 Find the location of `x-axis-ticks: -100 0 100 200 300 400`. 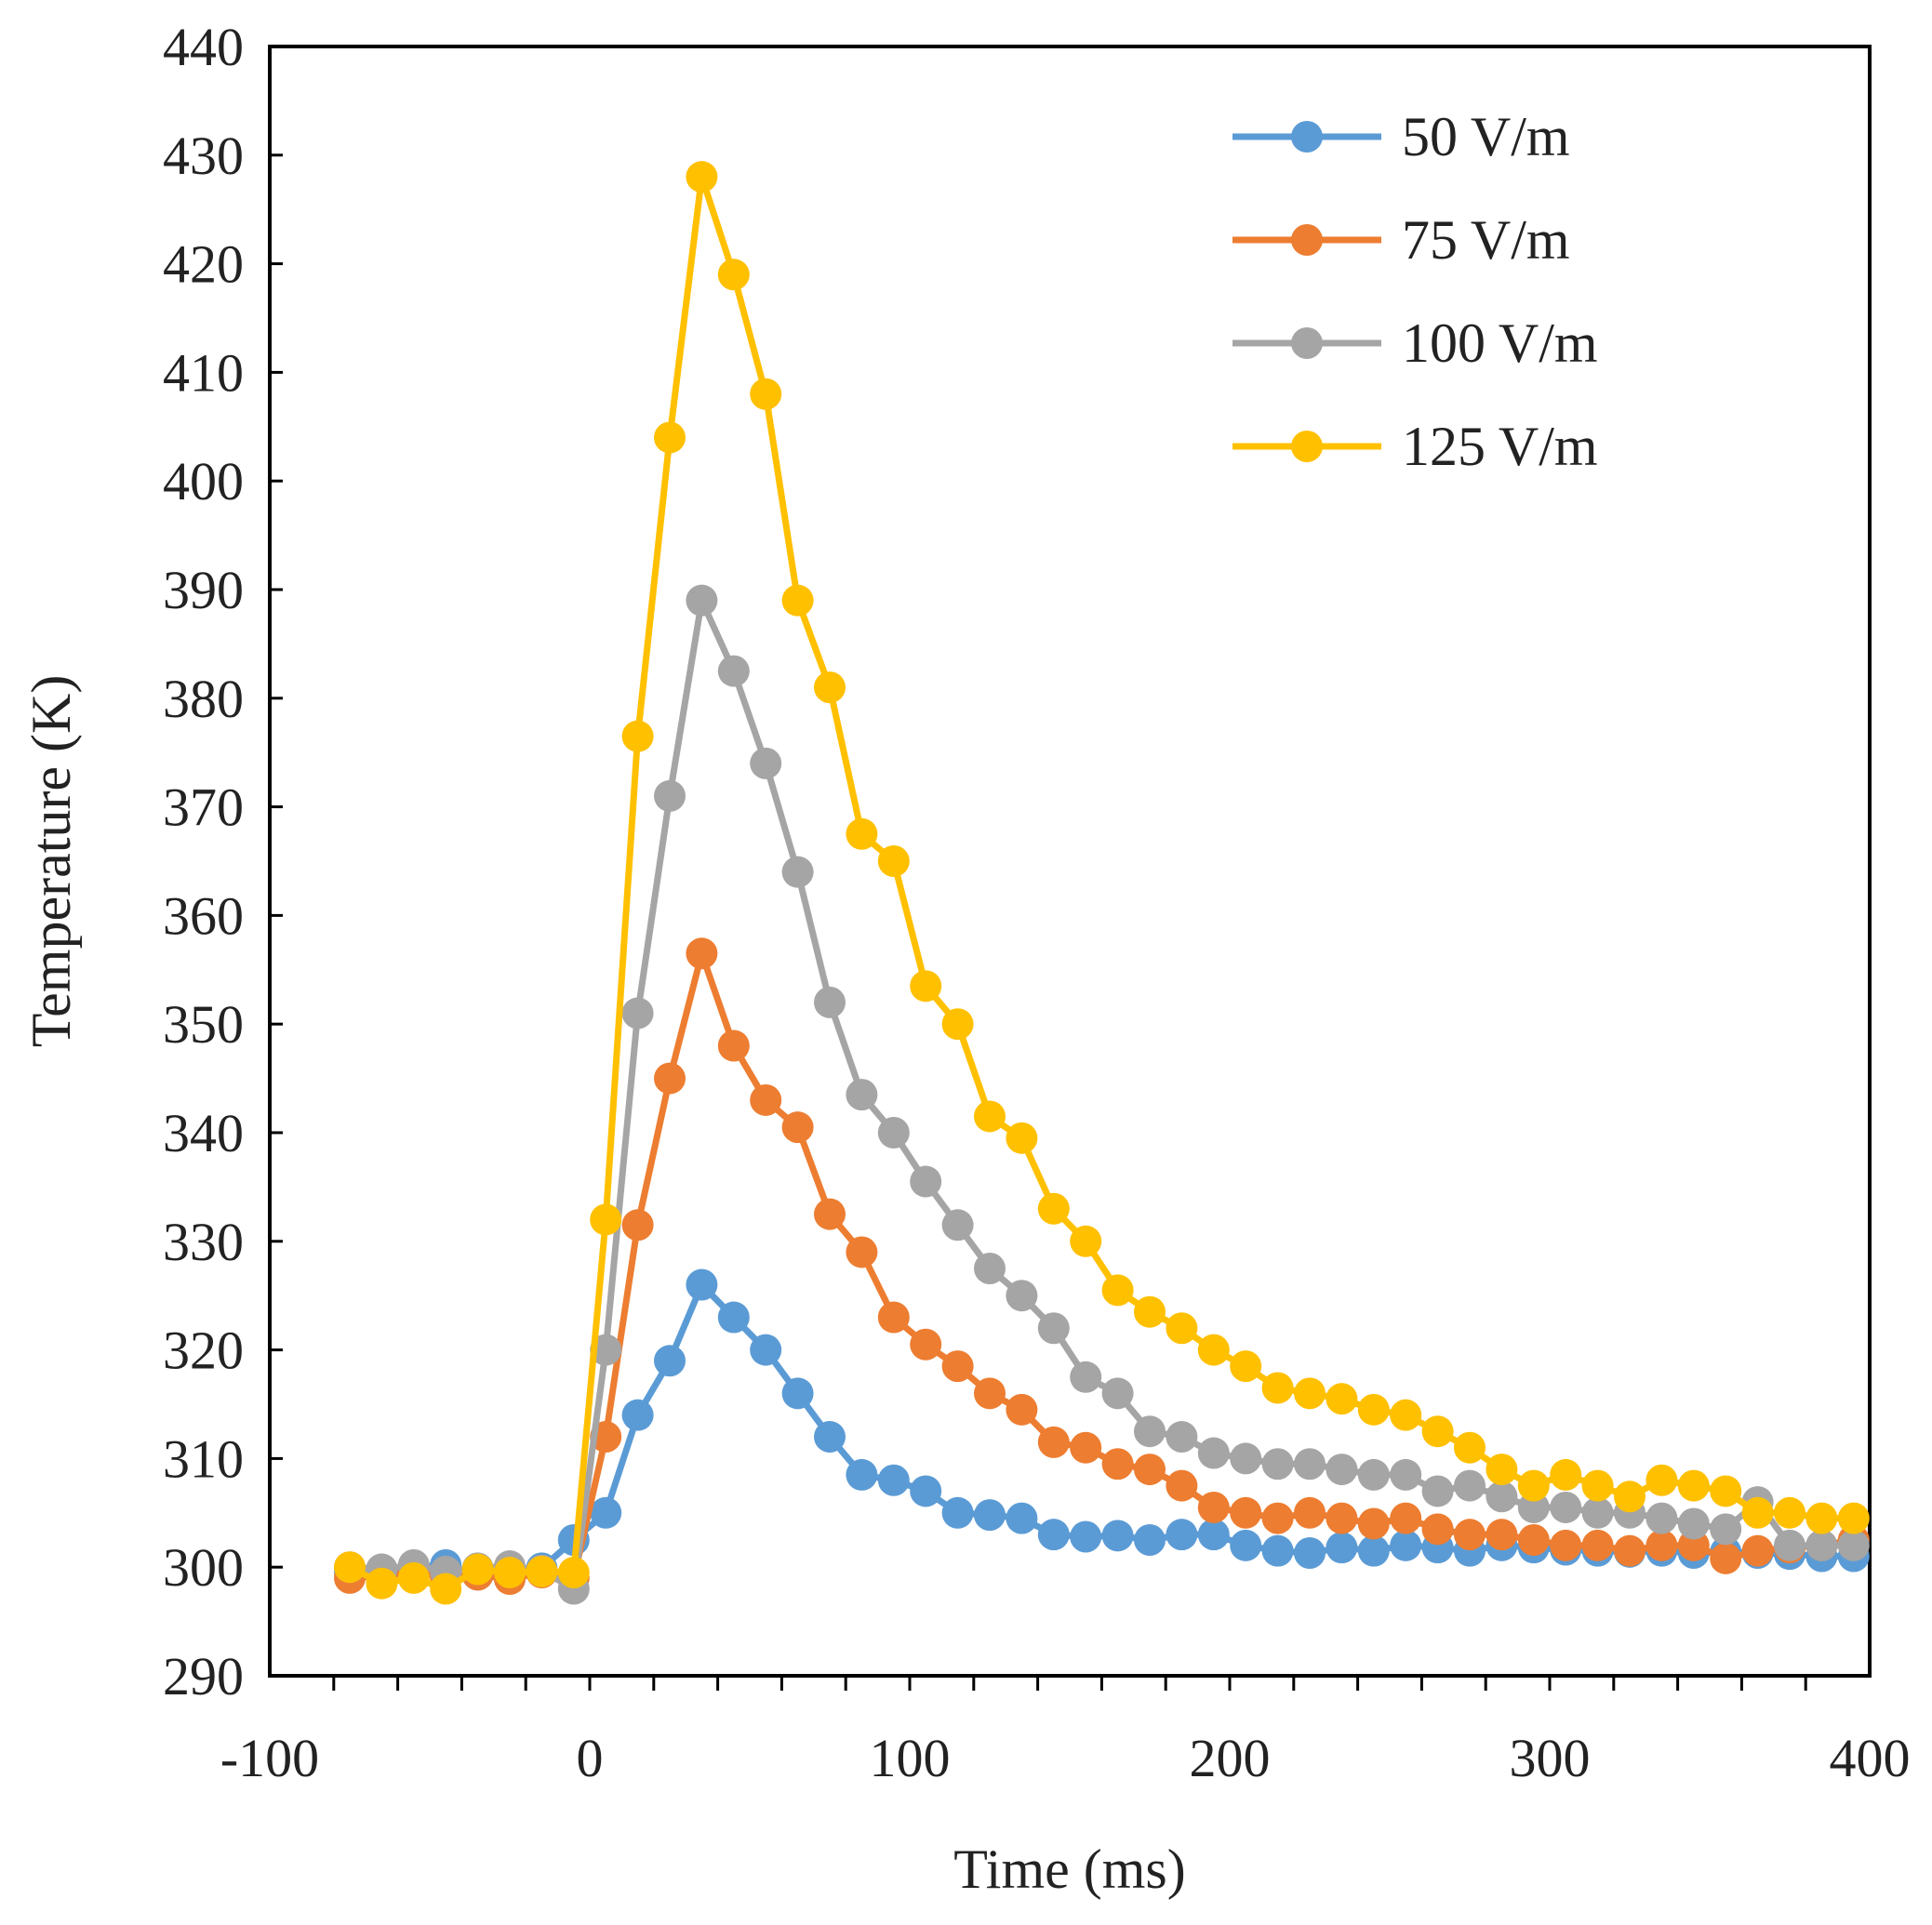

x-axis-ticks: -100 0 100 200 300 400 is located at coordinates (1065, 1732).